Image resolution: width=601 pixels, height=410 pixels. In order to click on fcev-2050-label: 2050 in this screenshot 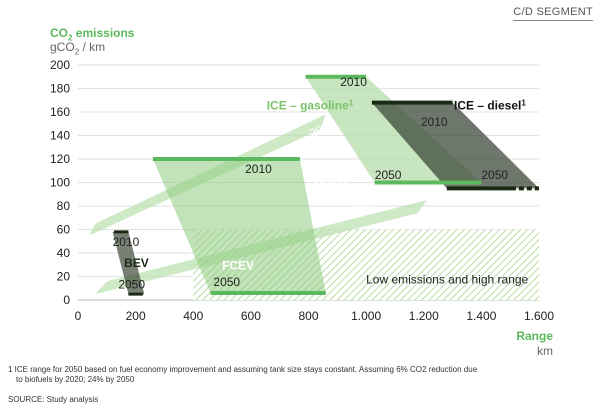, I will do `click(226, 282)`.